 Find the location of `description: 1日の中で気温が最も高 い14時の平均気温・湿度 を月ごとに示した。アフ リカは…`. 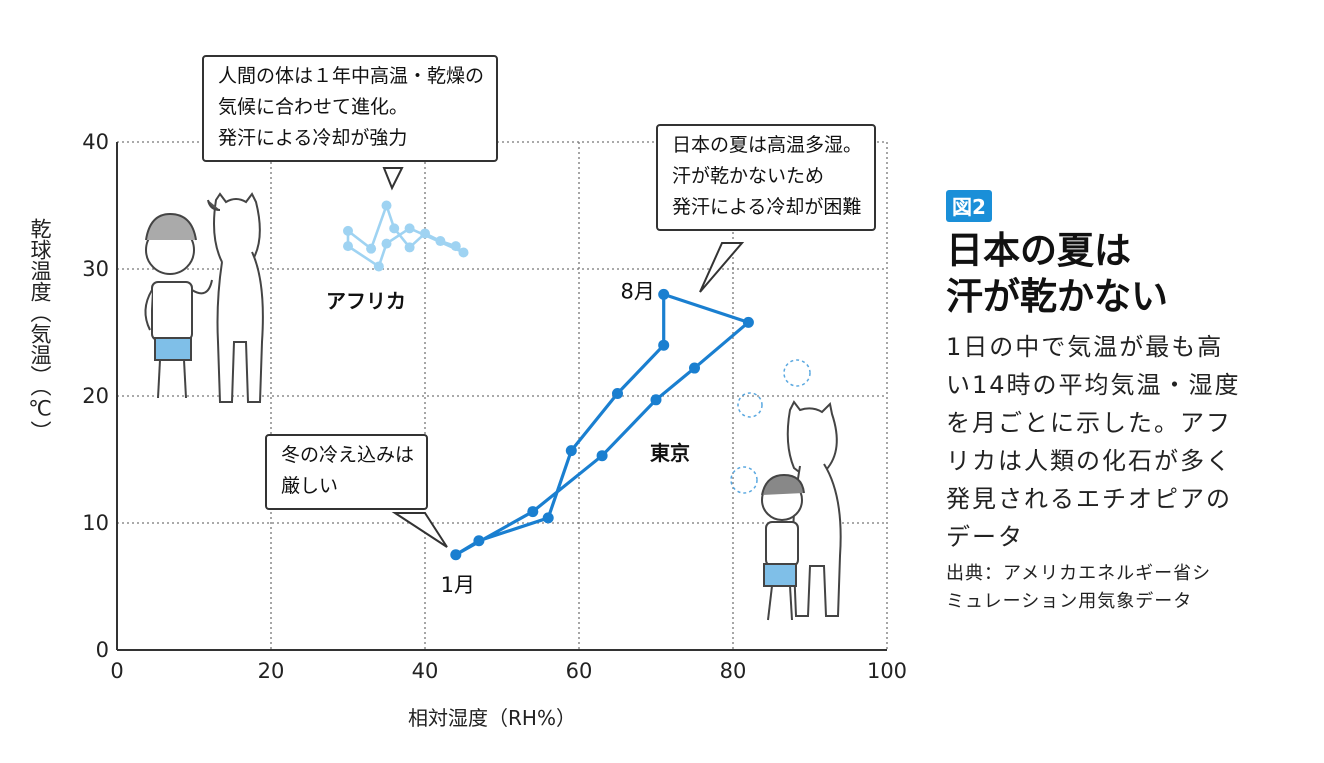

description: 1日の中で気温が最も高 い14時の平均気温・湿度 を月ごとに示した。アフ リカは… is located at coordinates (1133, 442).